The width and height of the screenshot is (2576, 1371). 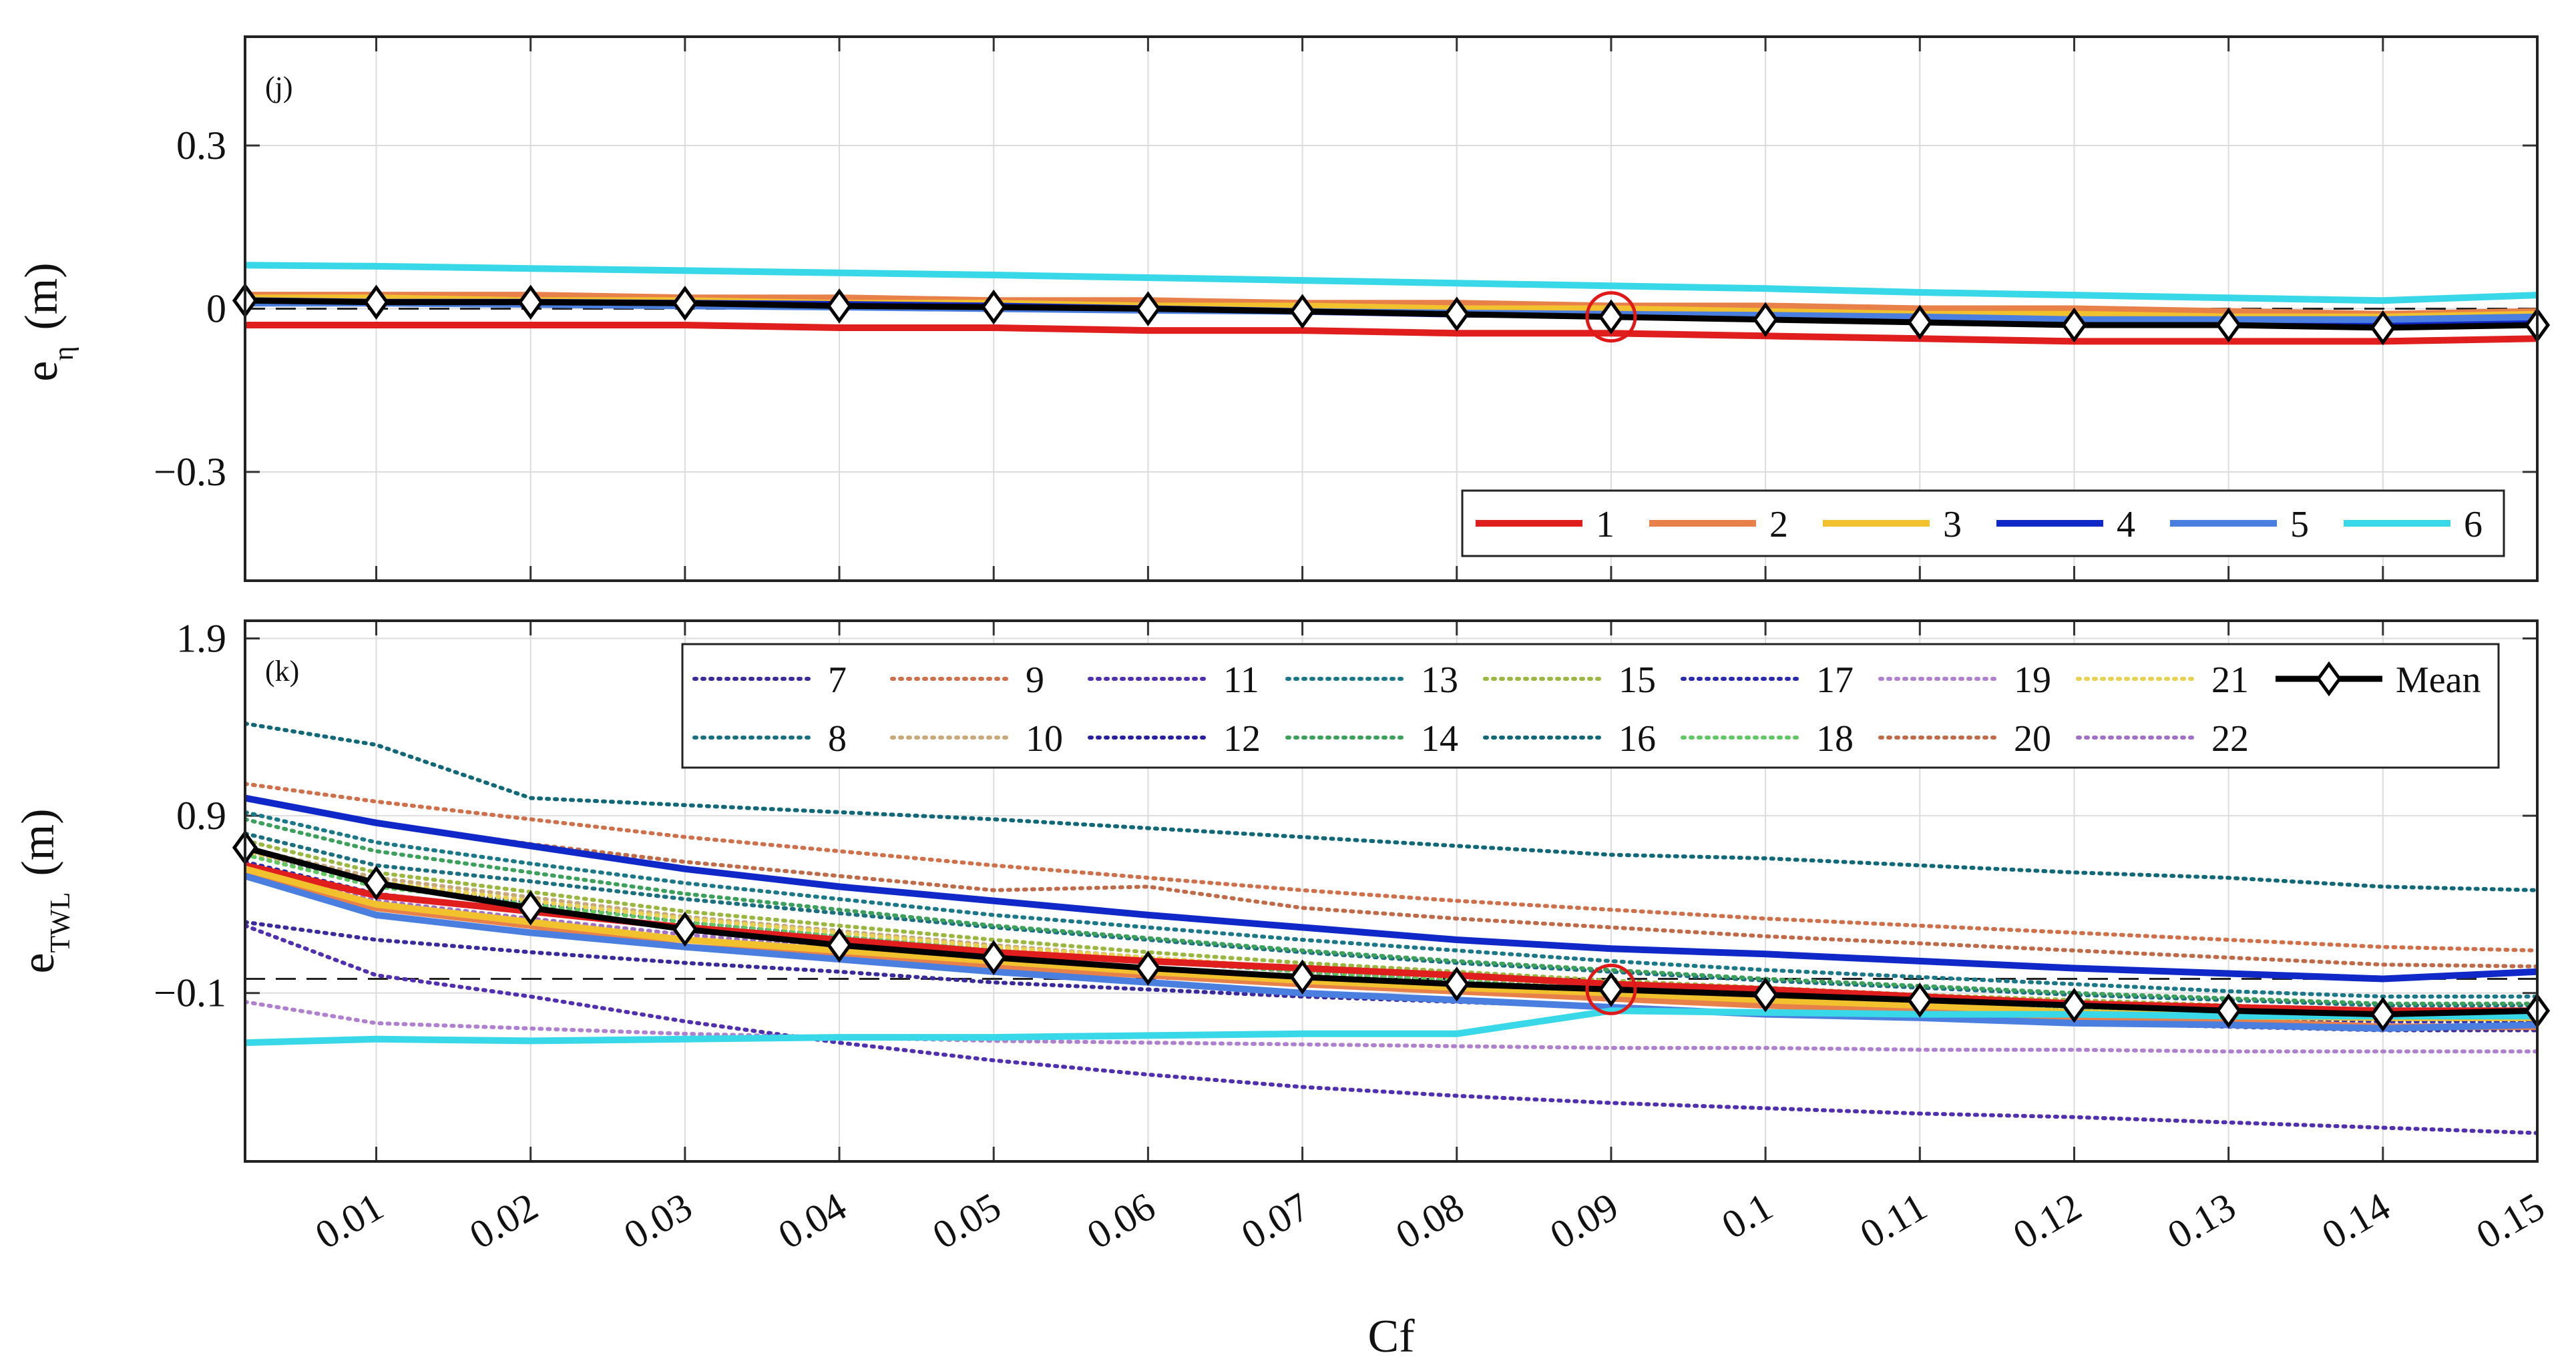 What do you see at coordinates (1605, 524) in the screenshot?
I see `legend-label: 1` at bounding box center [1605, 524].